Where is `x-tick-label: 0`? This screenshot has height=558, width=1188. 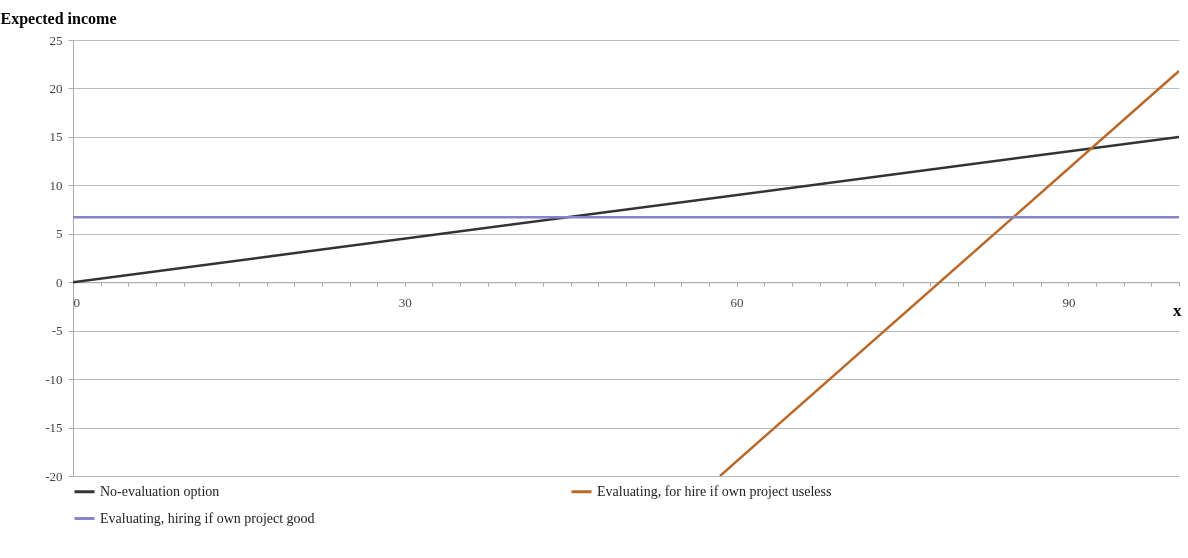 x-tick-label: 0 is located at coordinates (76, 302).